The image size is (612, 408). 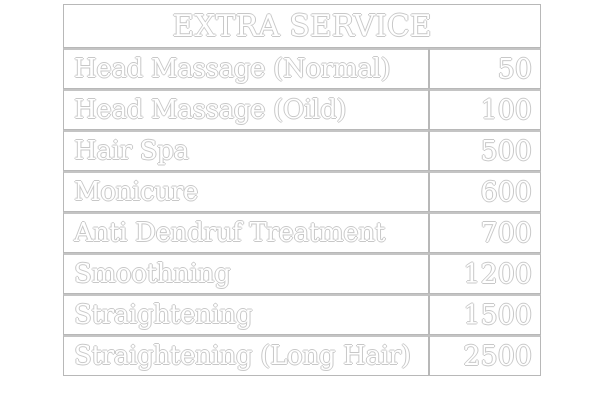 What do you see at coordinates (485, 232) in the screenshot?
I see `service-price: 700` at bounding box center [485, 232].